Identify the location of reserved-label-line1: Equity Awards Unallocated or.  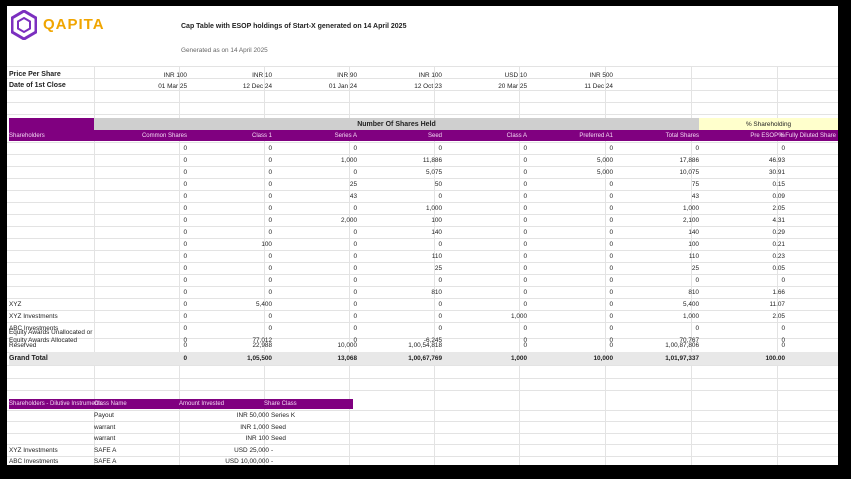
(51, 332).